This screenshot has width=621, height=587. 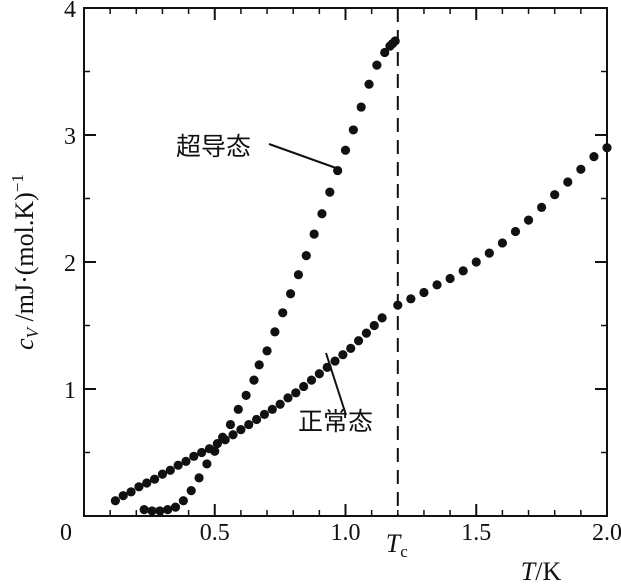 What do you see at coordinates (70, 391) in the screenshot?
I see `y-tick-label: 1` at bounding box center [70, 391].